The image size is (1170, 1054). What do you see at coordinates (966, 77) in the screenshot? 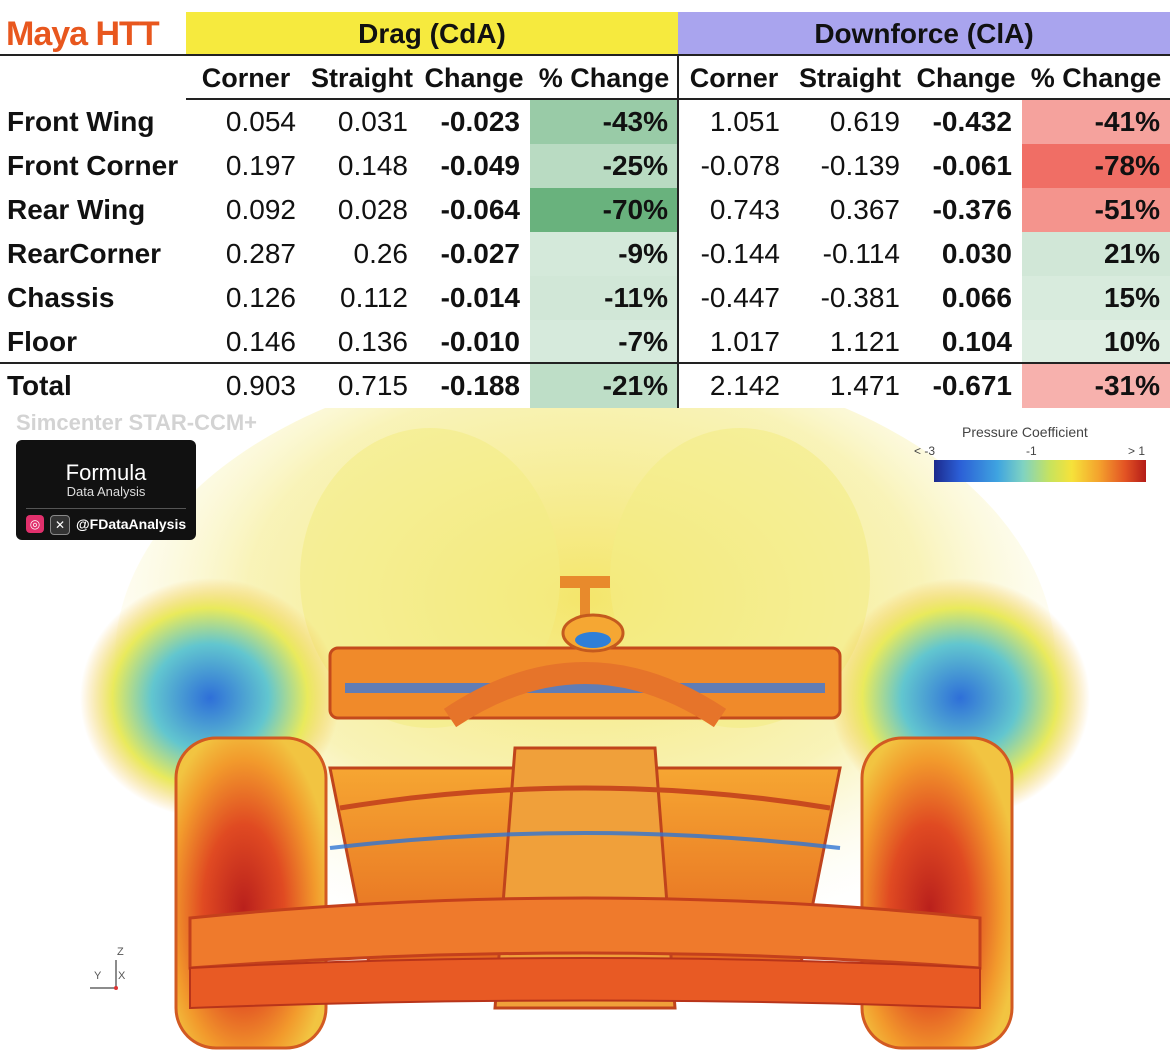
I see `col-down-change: Change` at bounding box center [966, 77].